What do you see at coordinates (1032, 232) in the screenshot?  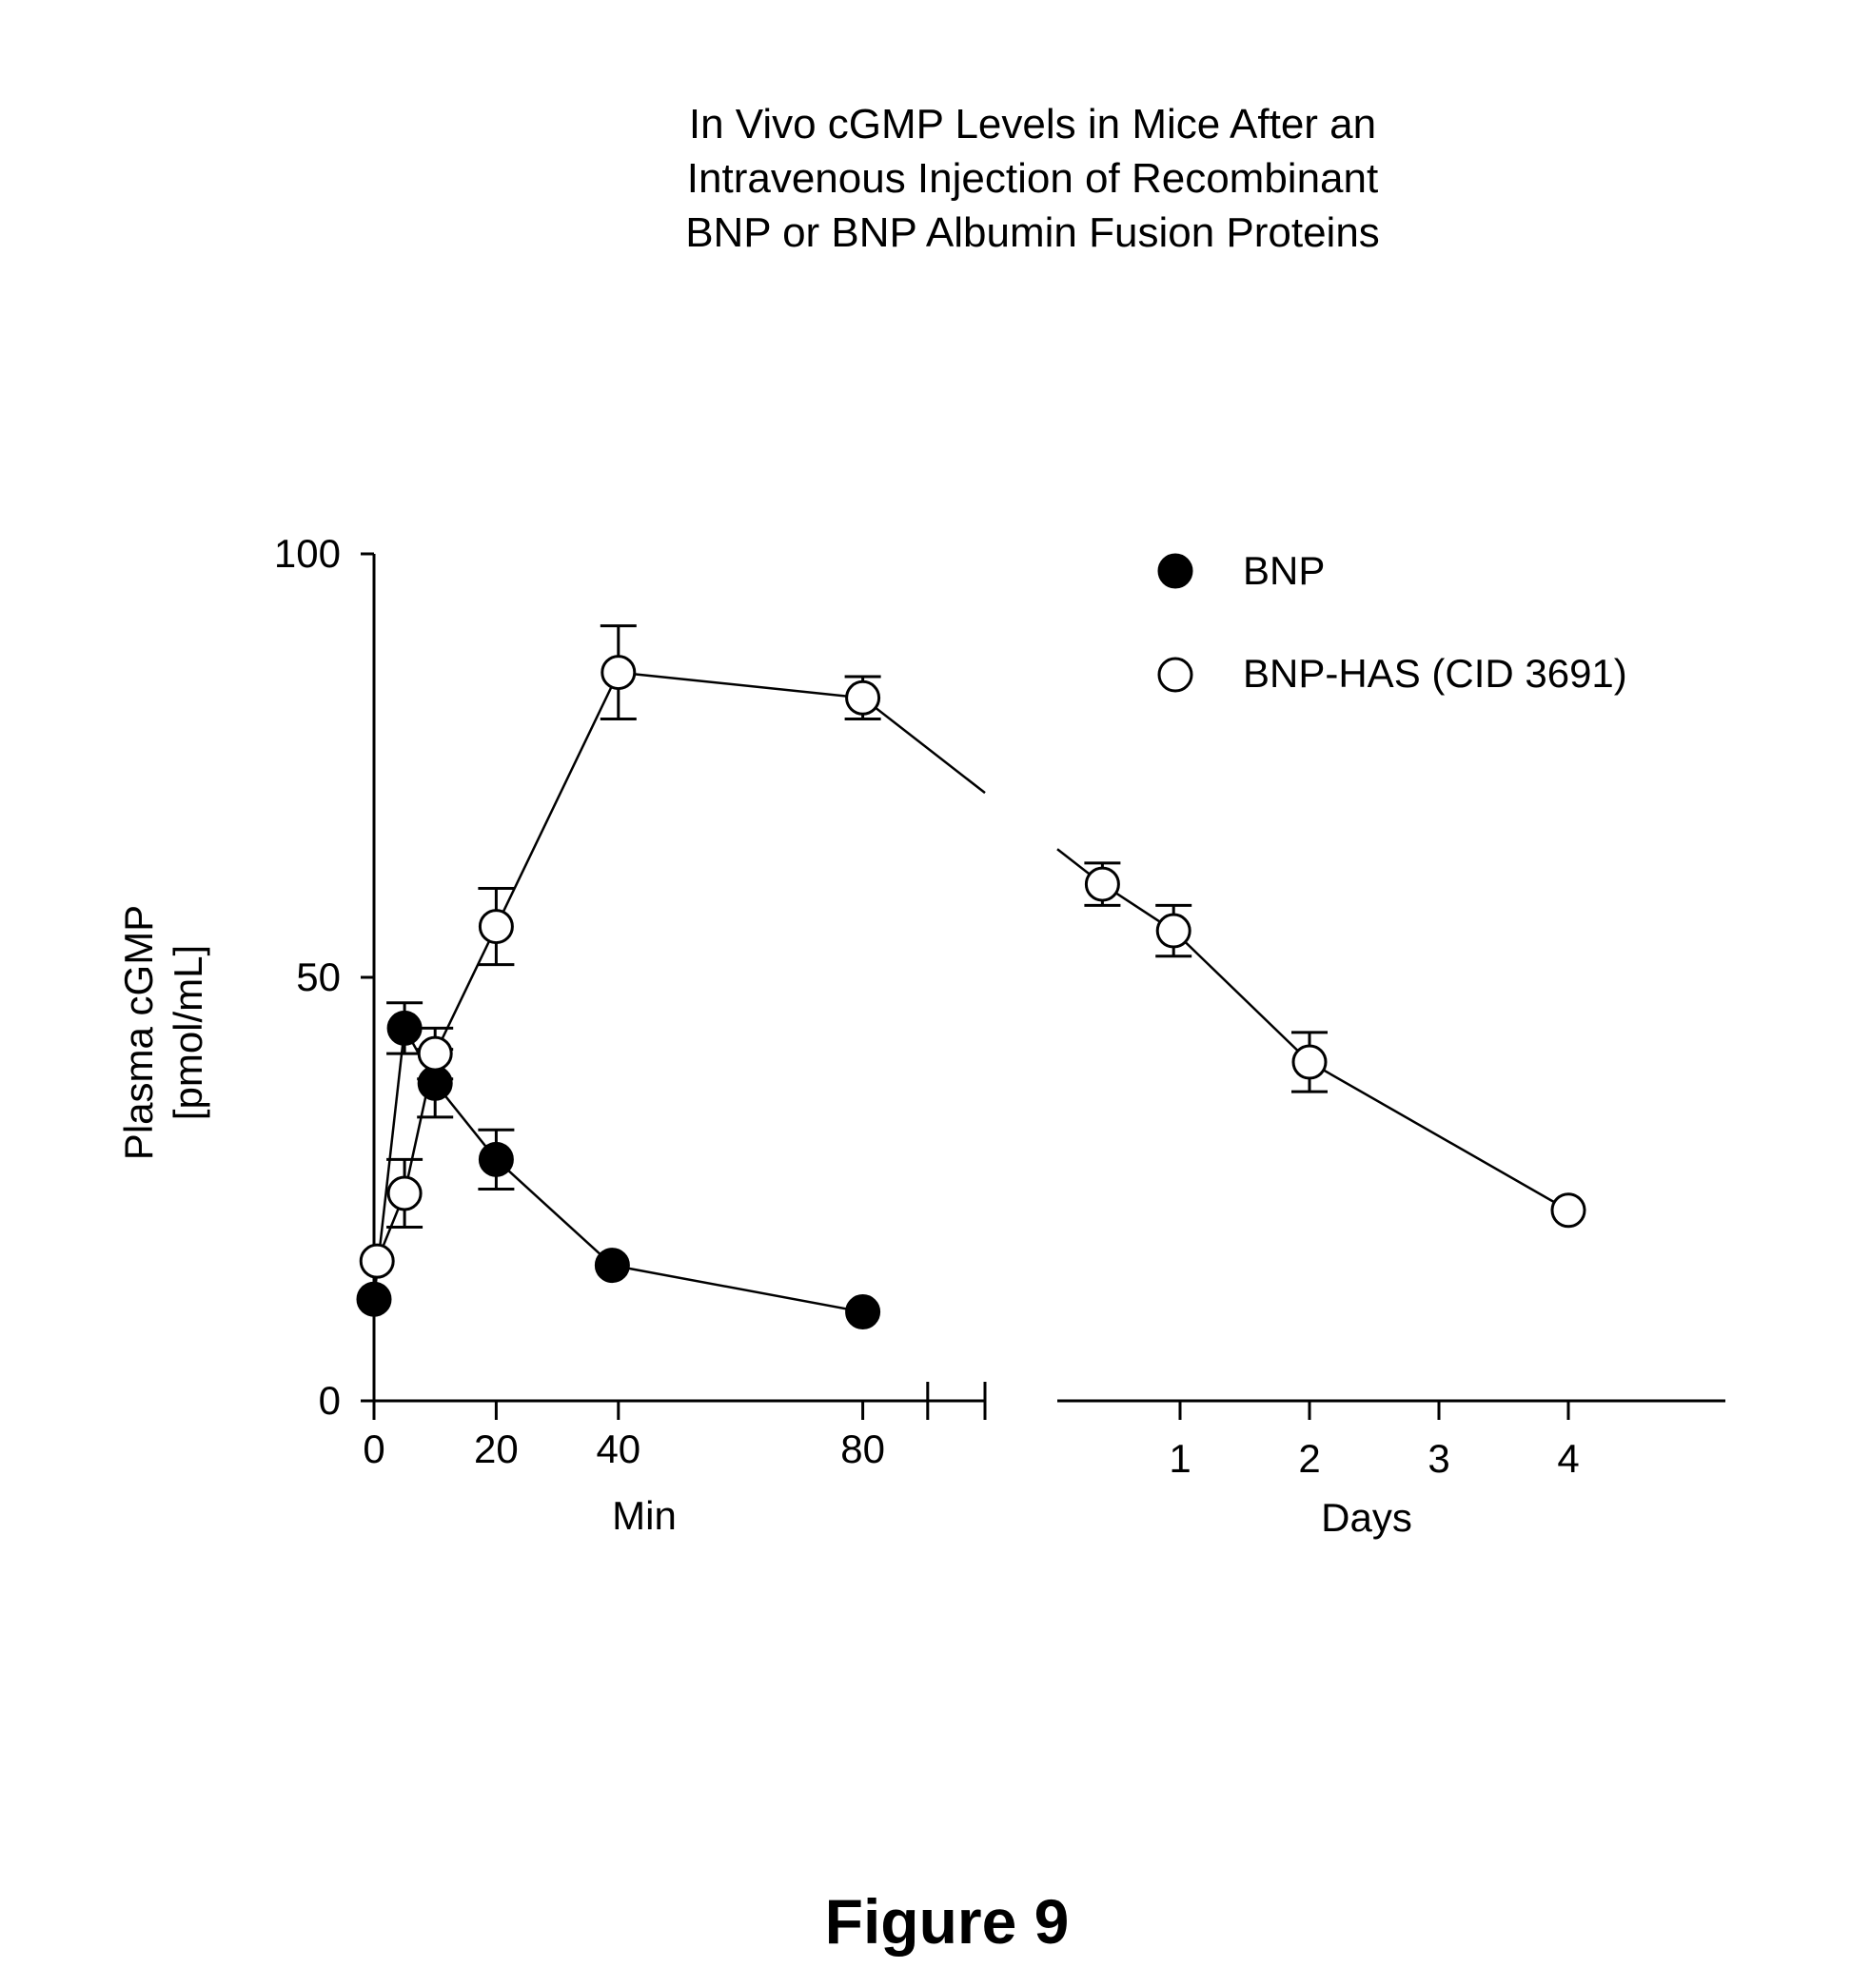 I see `title-line-3: BNP or BNP Albumin Fusion Proteins` at bounding box center [1032, 232].